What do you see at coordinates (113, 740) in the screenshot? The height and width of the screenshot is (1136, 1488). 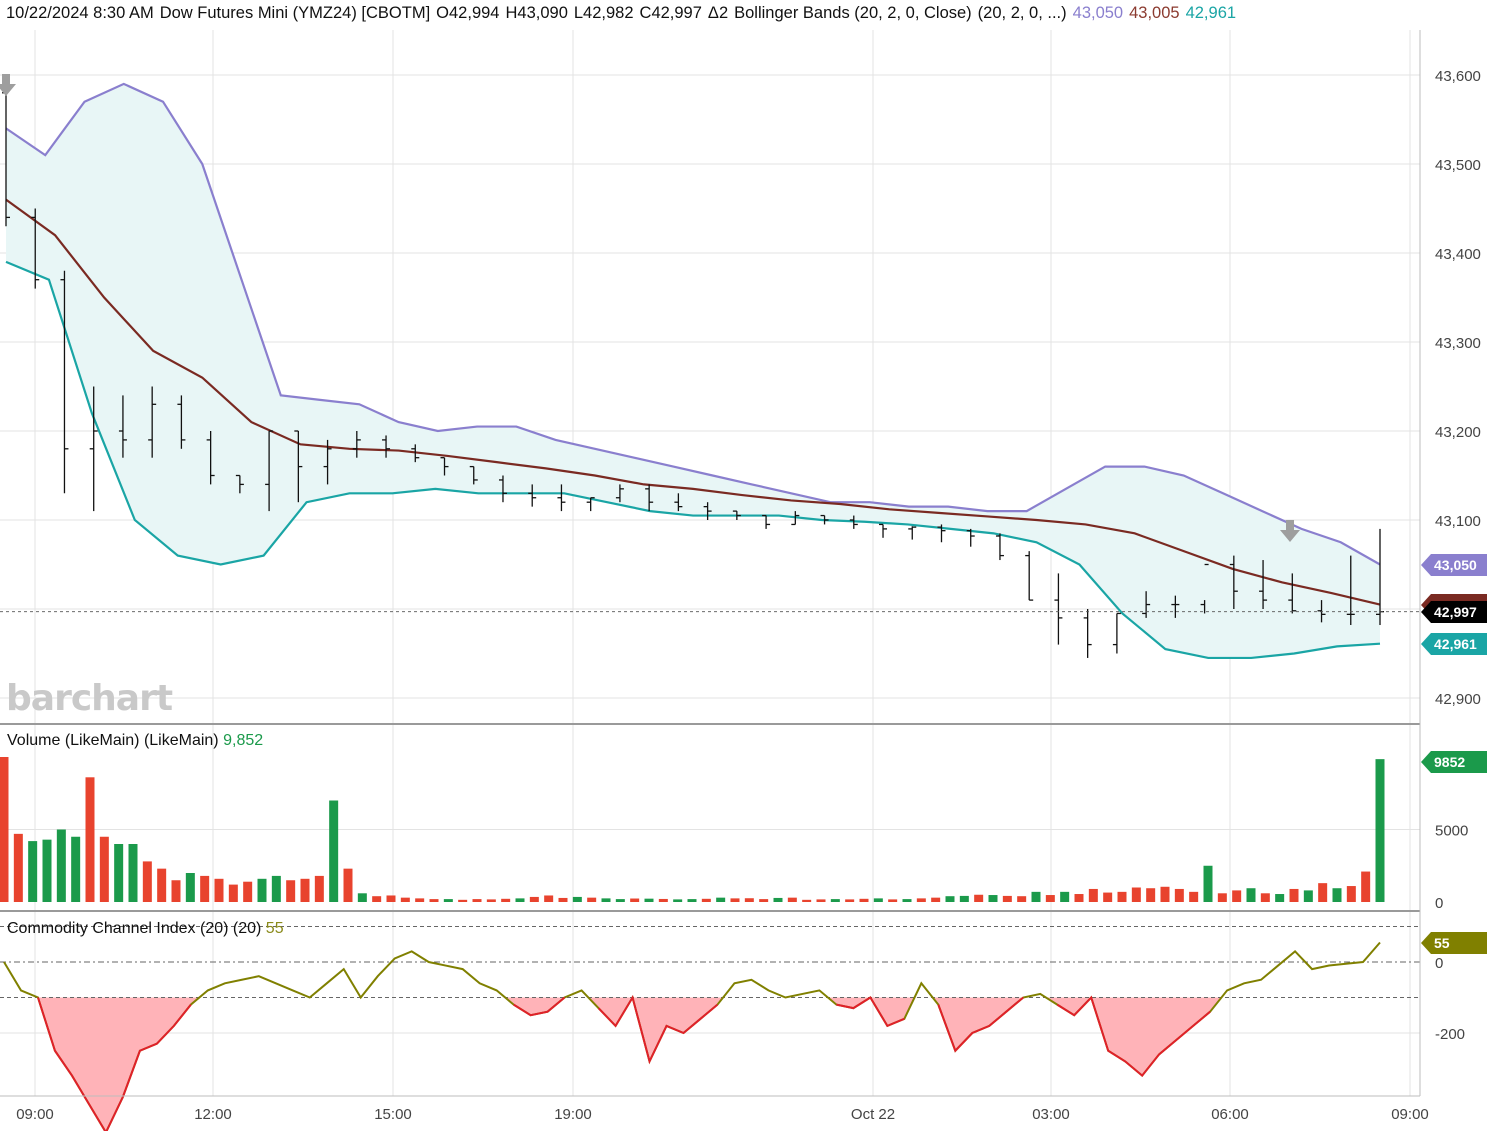 I see `volume-title-text: Volume (LikeMain) (LikeMain)` at bounding box center [113, 740].